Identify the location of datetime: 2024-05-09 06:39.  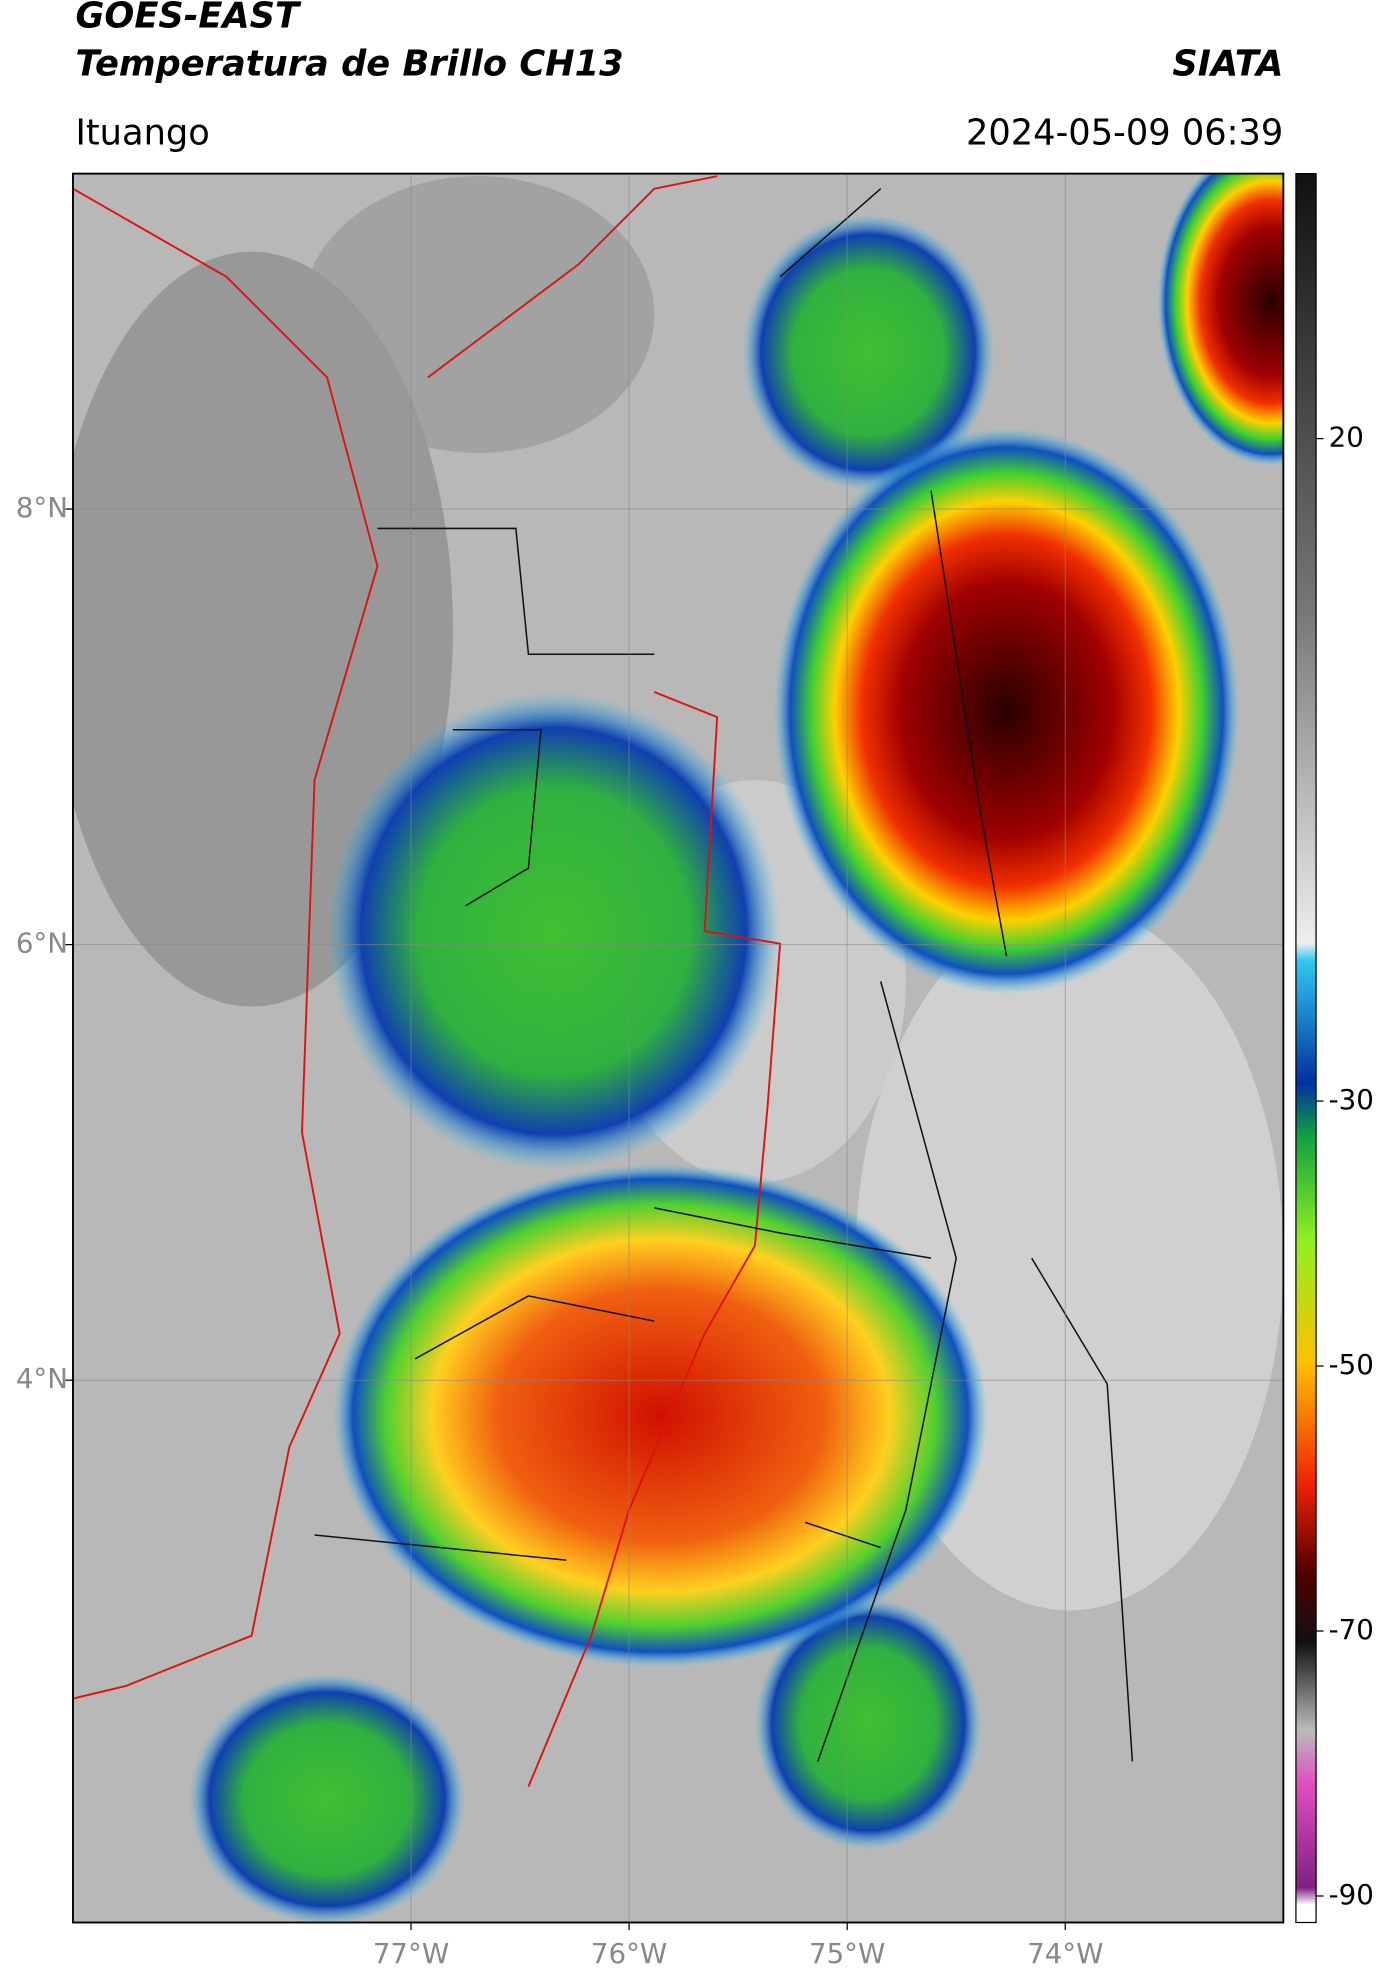
(1124, 133).